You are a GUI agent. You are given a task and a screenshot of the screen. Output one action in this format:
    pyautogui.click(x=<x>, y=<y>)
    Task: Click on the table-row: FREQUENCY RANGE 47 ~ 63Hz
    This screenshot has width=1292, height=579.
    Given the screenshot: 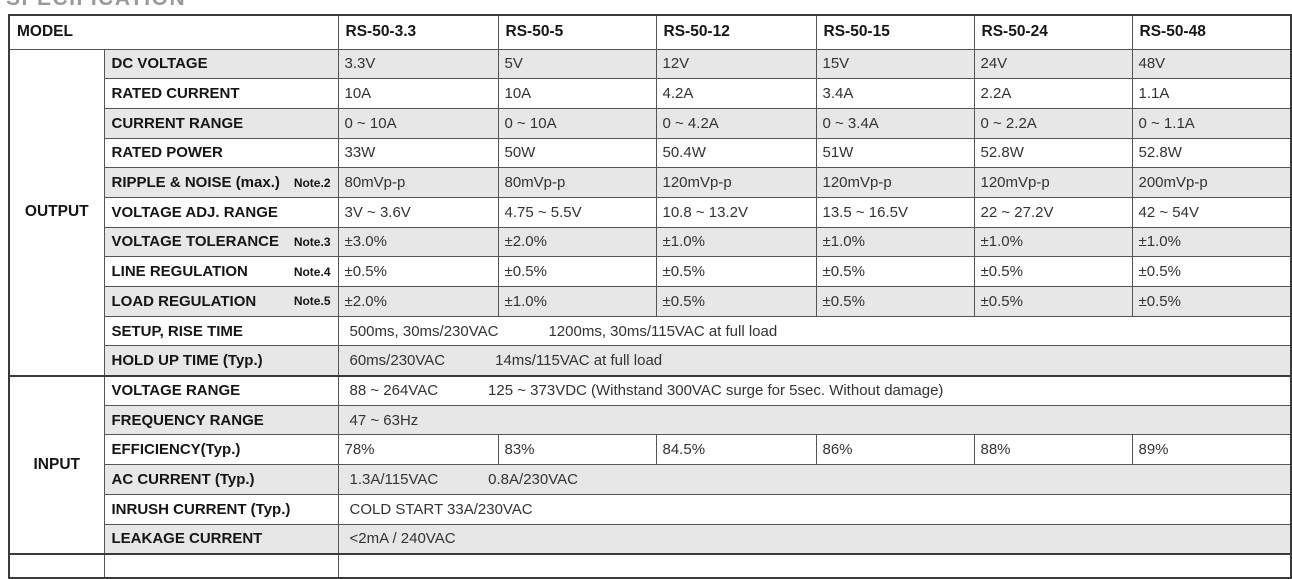 What is the action you would take?
    pyautogui.click(x=650, y=420)
    